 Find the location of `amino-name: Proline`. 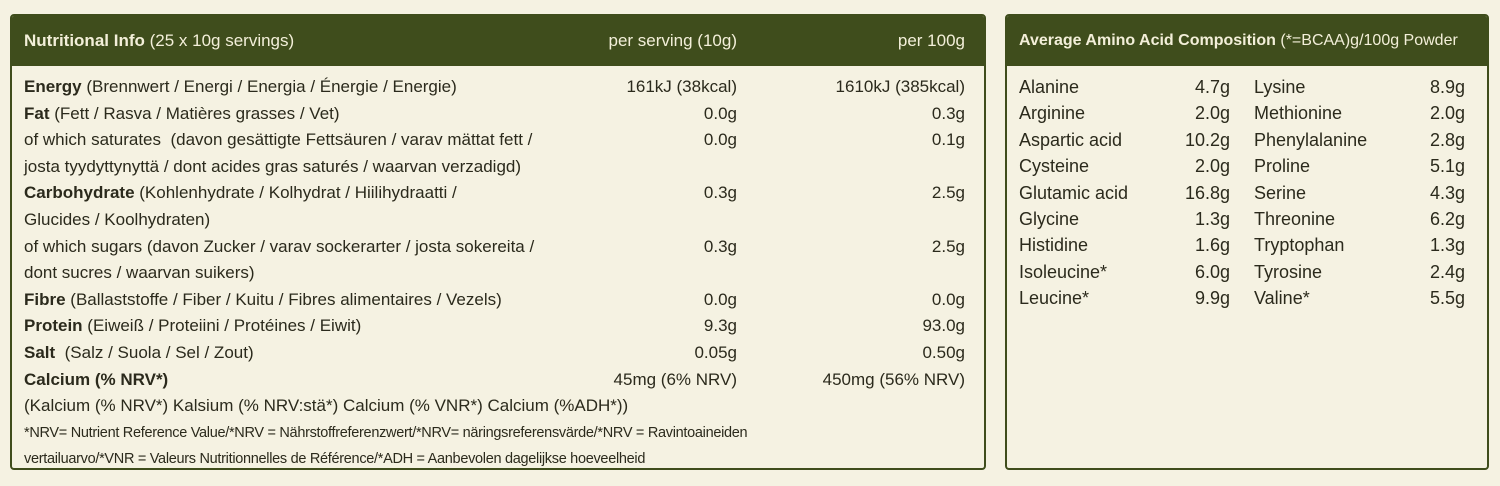

amino-name: Proline is located at coordinates (1282, 166).